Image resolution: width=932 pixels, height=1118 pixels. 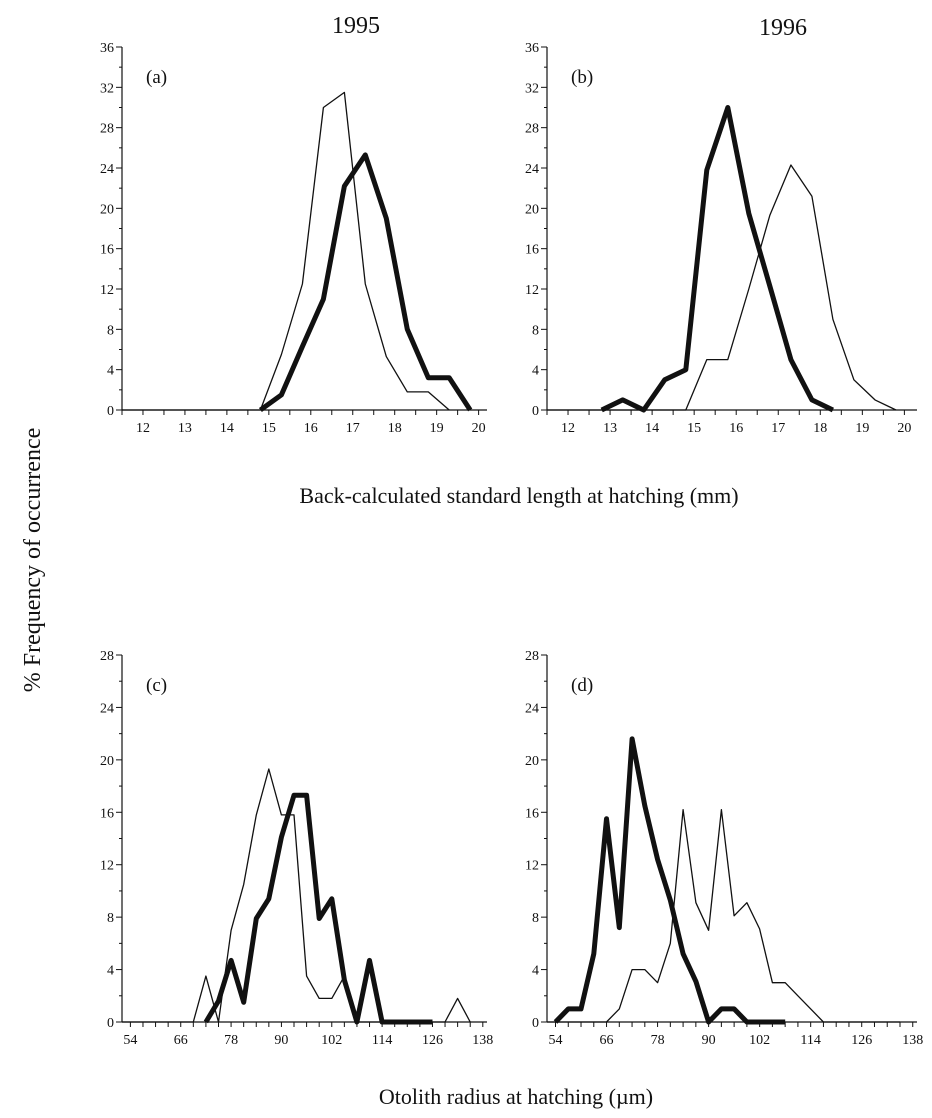 What do you see at coordinates (582, 685) in the screenshot?
I see `panel-label: (d)` at bounding box center [582, 685].